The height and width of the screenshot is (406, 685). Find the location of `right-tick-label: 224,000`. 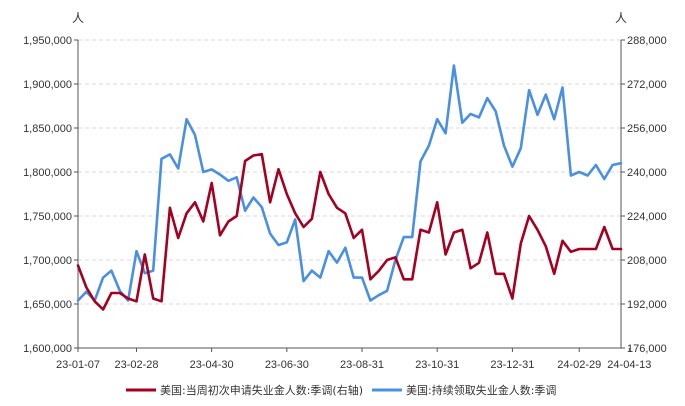

right-tick-label: 224,000 is located at coordinates (647, 217).